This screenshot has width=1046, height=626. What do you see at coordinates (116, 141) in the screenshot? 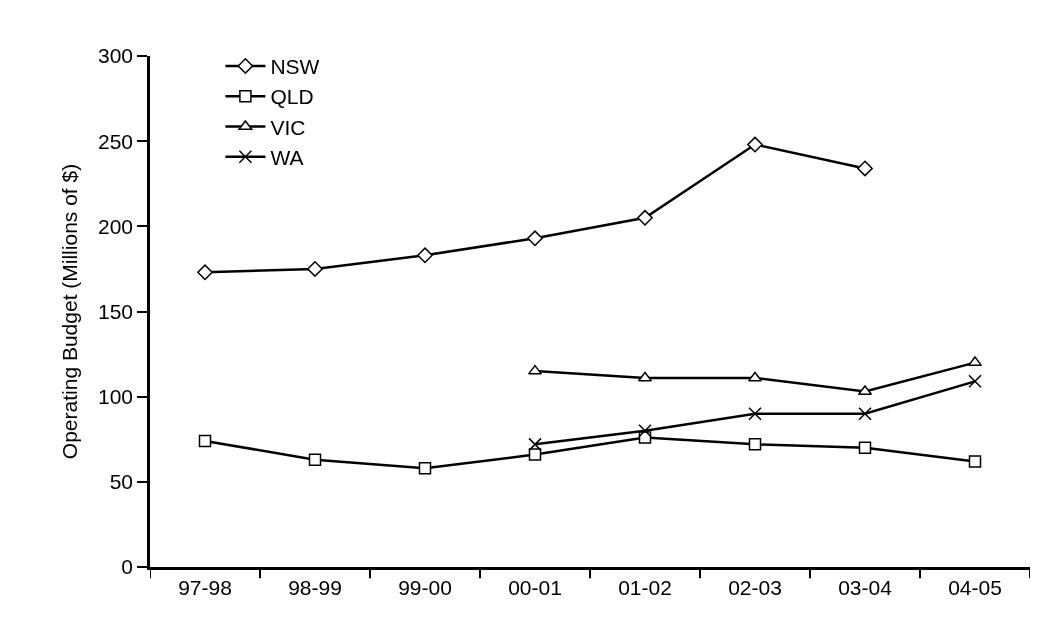
I see `y-tick-label: 250` at bounding box center [116, 141].